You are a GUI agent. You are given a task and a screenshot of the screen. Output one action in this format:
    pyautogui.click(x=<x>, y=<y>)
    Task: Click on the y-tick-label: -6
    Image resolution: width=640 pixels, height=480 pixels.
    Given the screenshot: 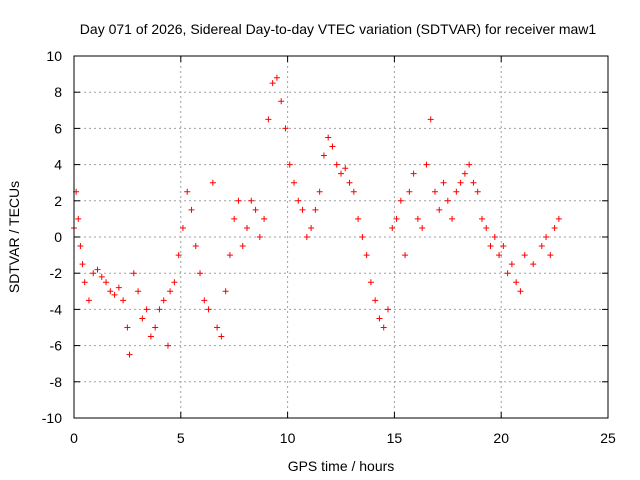 What is the action you would take?
    pyautogui.click(x=56, y=346)
    